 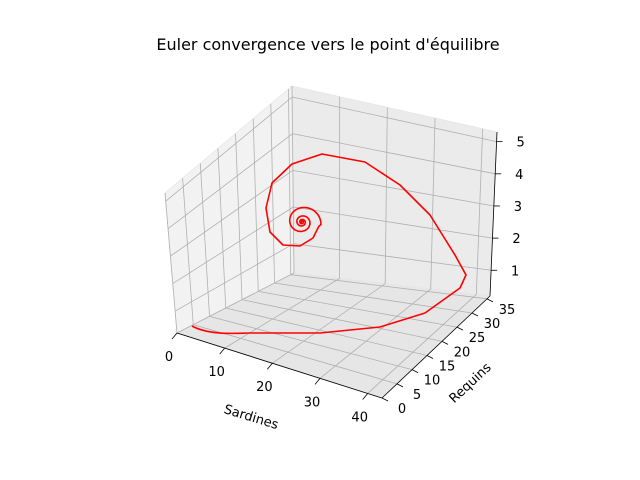 I want to click on y-tick-label: 35, so click(x=507, y=310).